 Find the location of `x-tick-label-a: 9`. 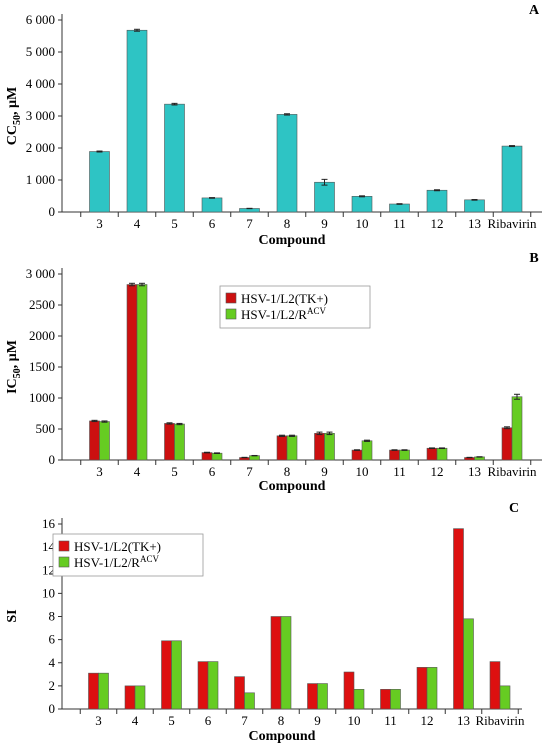

x-tick-label-a: 9 is located at coordinates (324, 223).